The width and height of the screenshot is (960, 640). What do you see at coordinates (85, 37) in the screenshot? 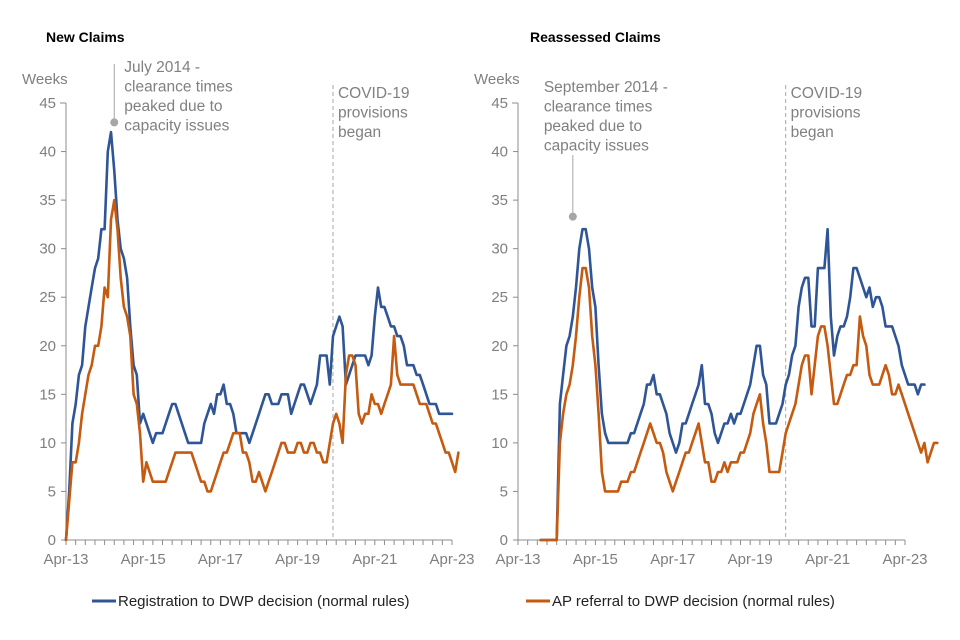
I see `chart-title: New Claims` at bounding box center [85, 37].